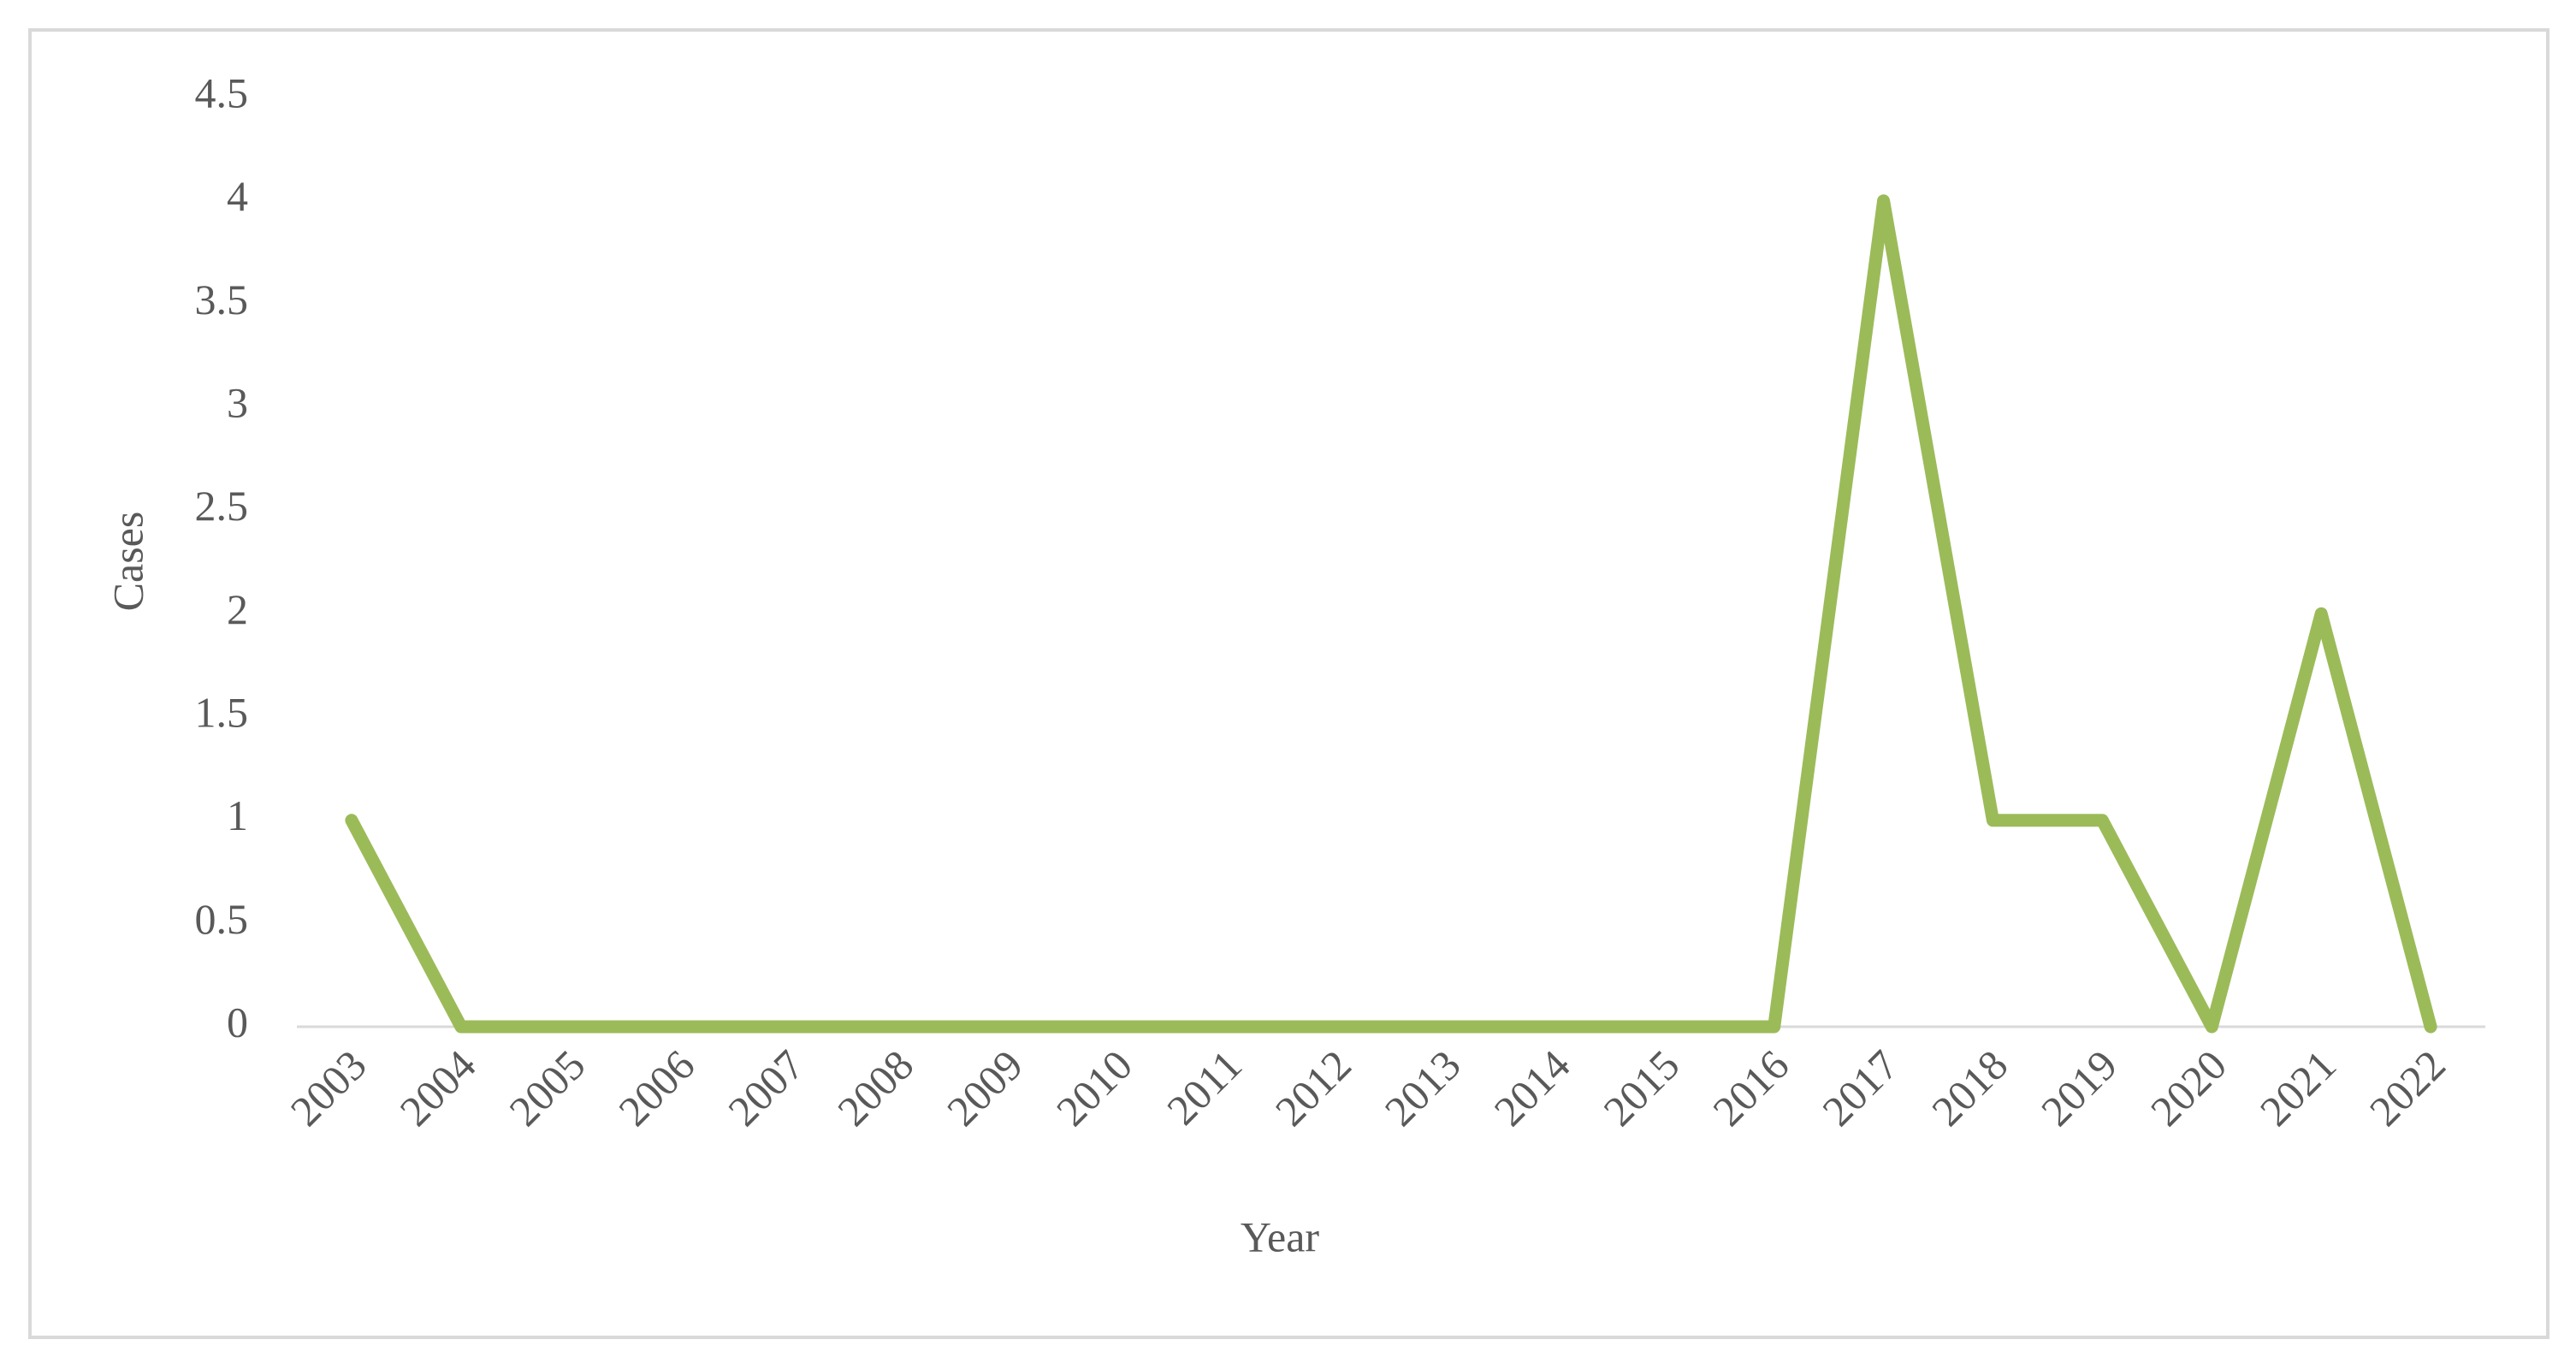  What do you see at coordinates (237, 815) in the screenshot?
I see `y-tick-label: 1` at bounding box center [237, 815].